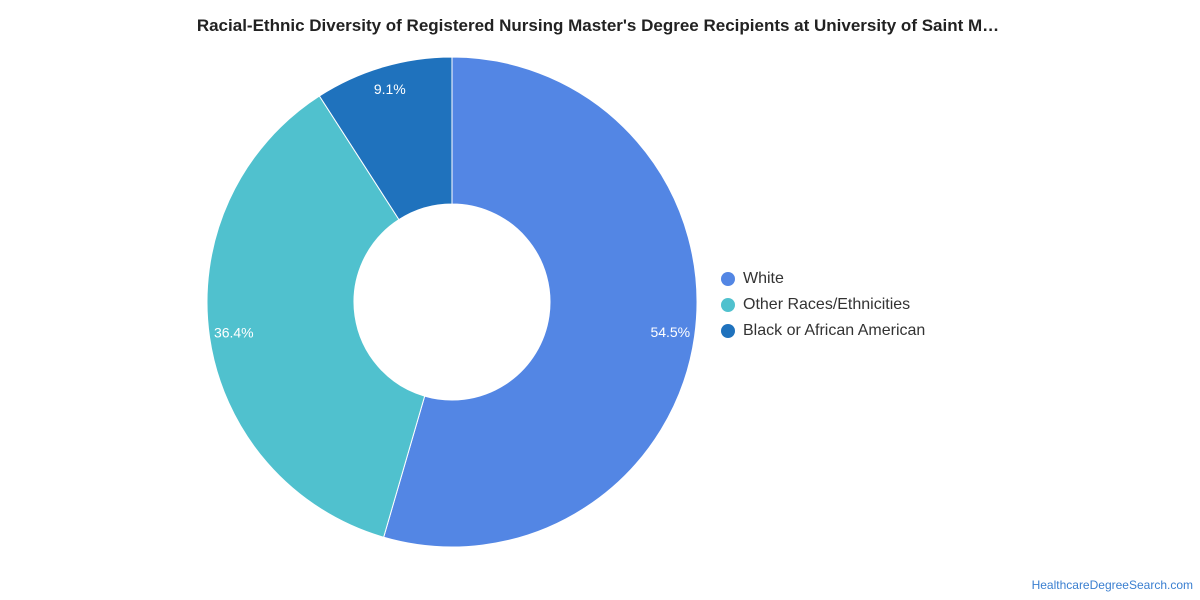  Describe the element at coordinates (728, 331) in the screenshot. I see `legend-swatch-black-african-american` at that location.